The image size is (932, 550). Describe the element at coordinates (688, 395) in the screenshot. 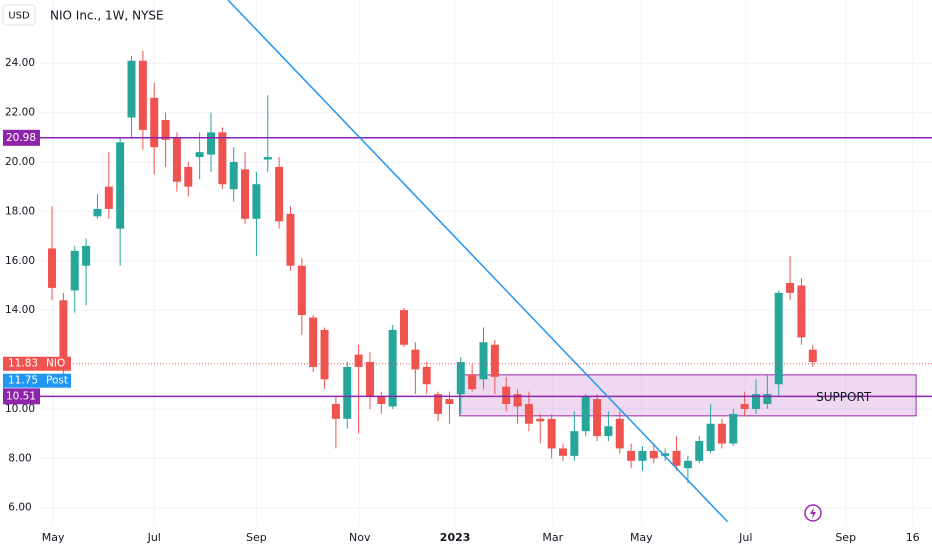

I see `support-zone` at that location.